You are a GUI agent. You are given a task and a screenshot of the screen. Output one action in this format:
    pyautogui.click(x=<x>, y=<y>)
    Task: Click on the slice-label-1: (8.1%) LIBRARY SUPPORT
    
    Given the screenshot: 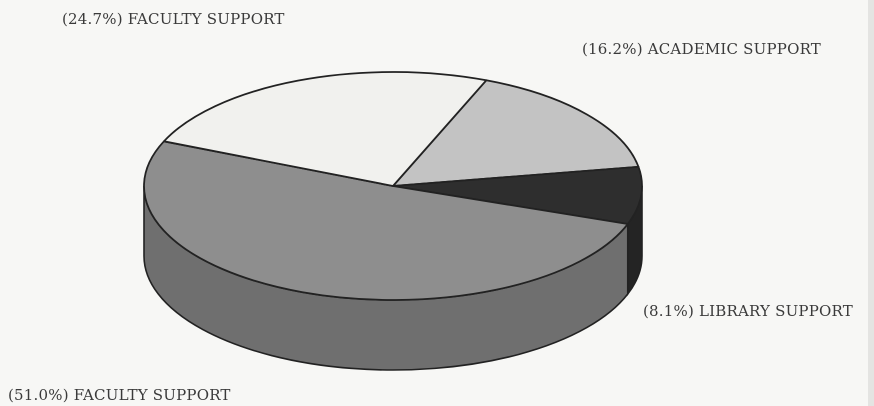 What is the action you would take?
    pyautogui.click(x=748, y=311)
    